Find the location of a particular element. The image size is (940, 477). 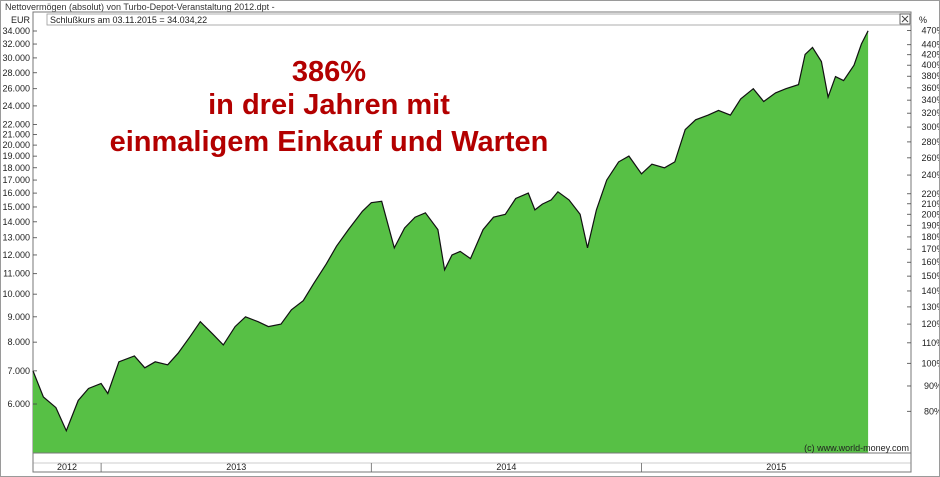

left-tick-label: 11.000 is located at coordinates (16, 274).